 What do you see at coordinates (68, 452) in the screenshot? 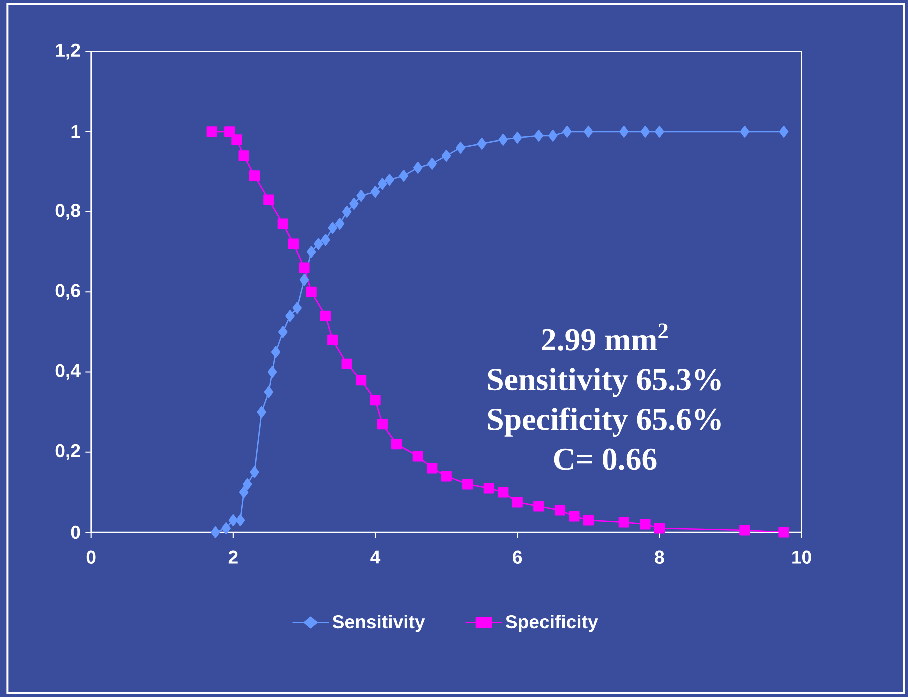
I see `y-tick-label: 0,2` at bounding box center [68, 452].